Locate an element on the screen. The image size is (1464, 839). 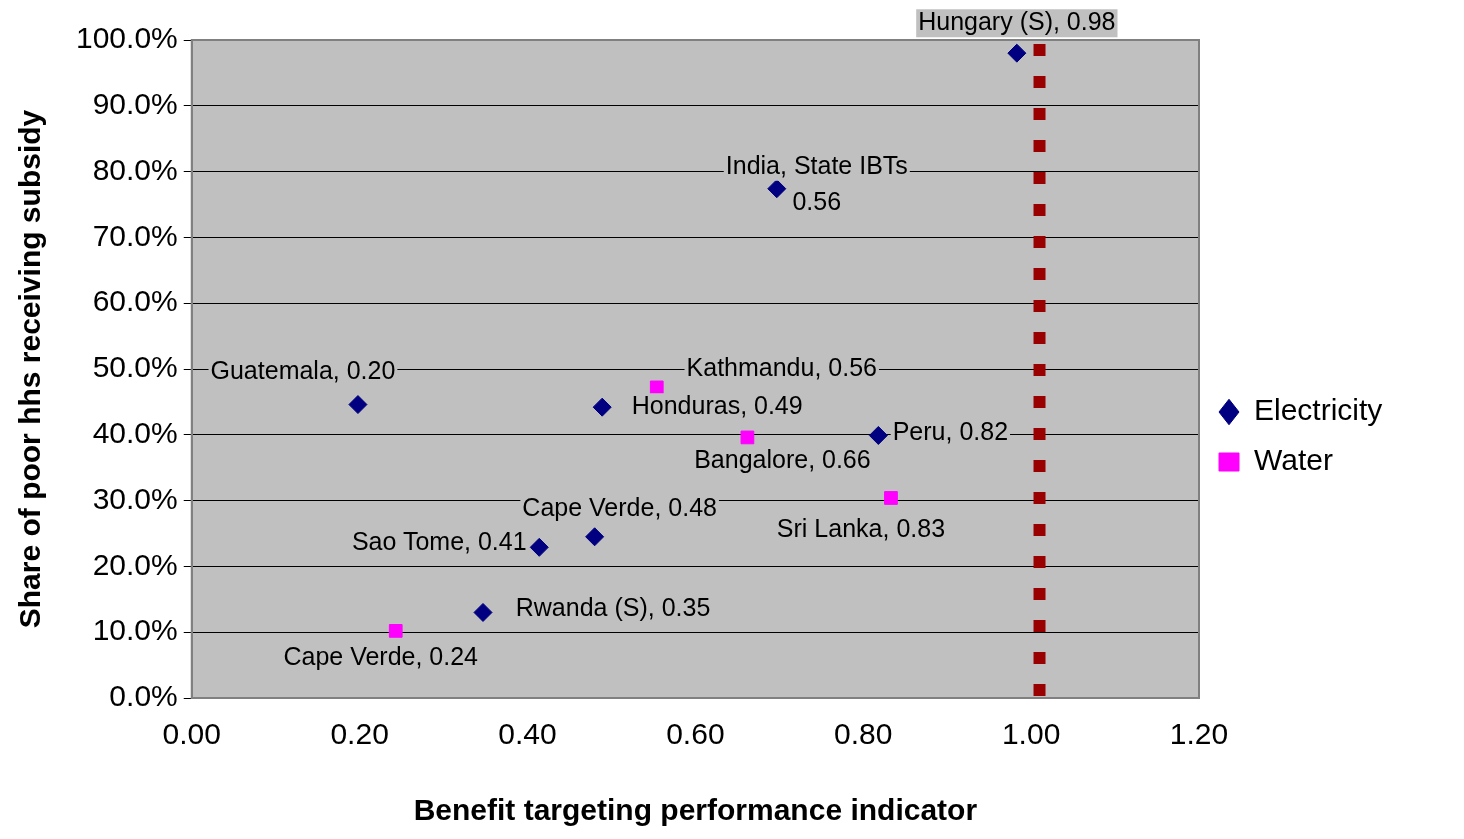
x-tick-label: 0.80 is located at coordinates (863, 734).